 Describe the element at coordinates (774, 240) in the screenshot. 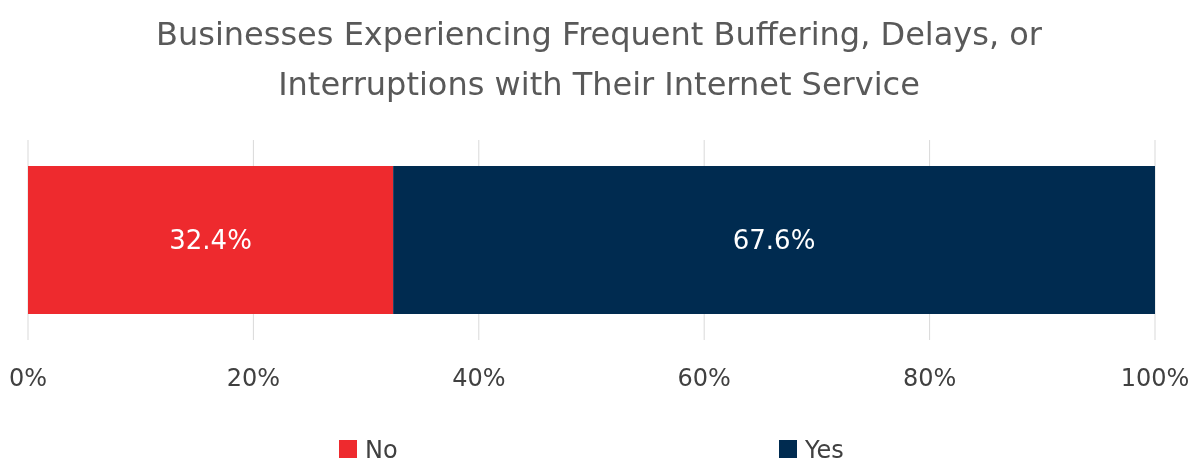

I see `data-label: 67.6%` at that location.